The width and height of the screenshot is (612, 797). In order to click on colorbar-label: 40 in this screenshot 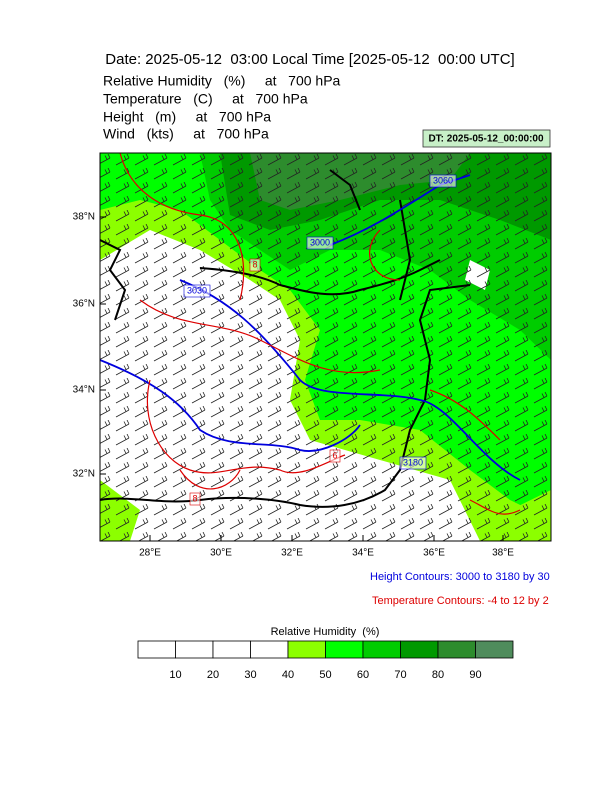, I will do `click(288, 675)`.